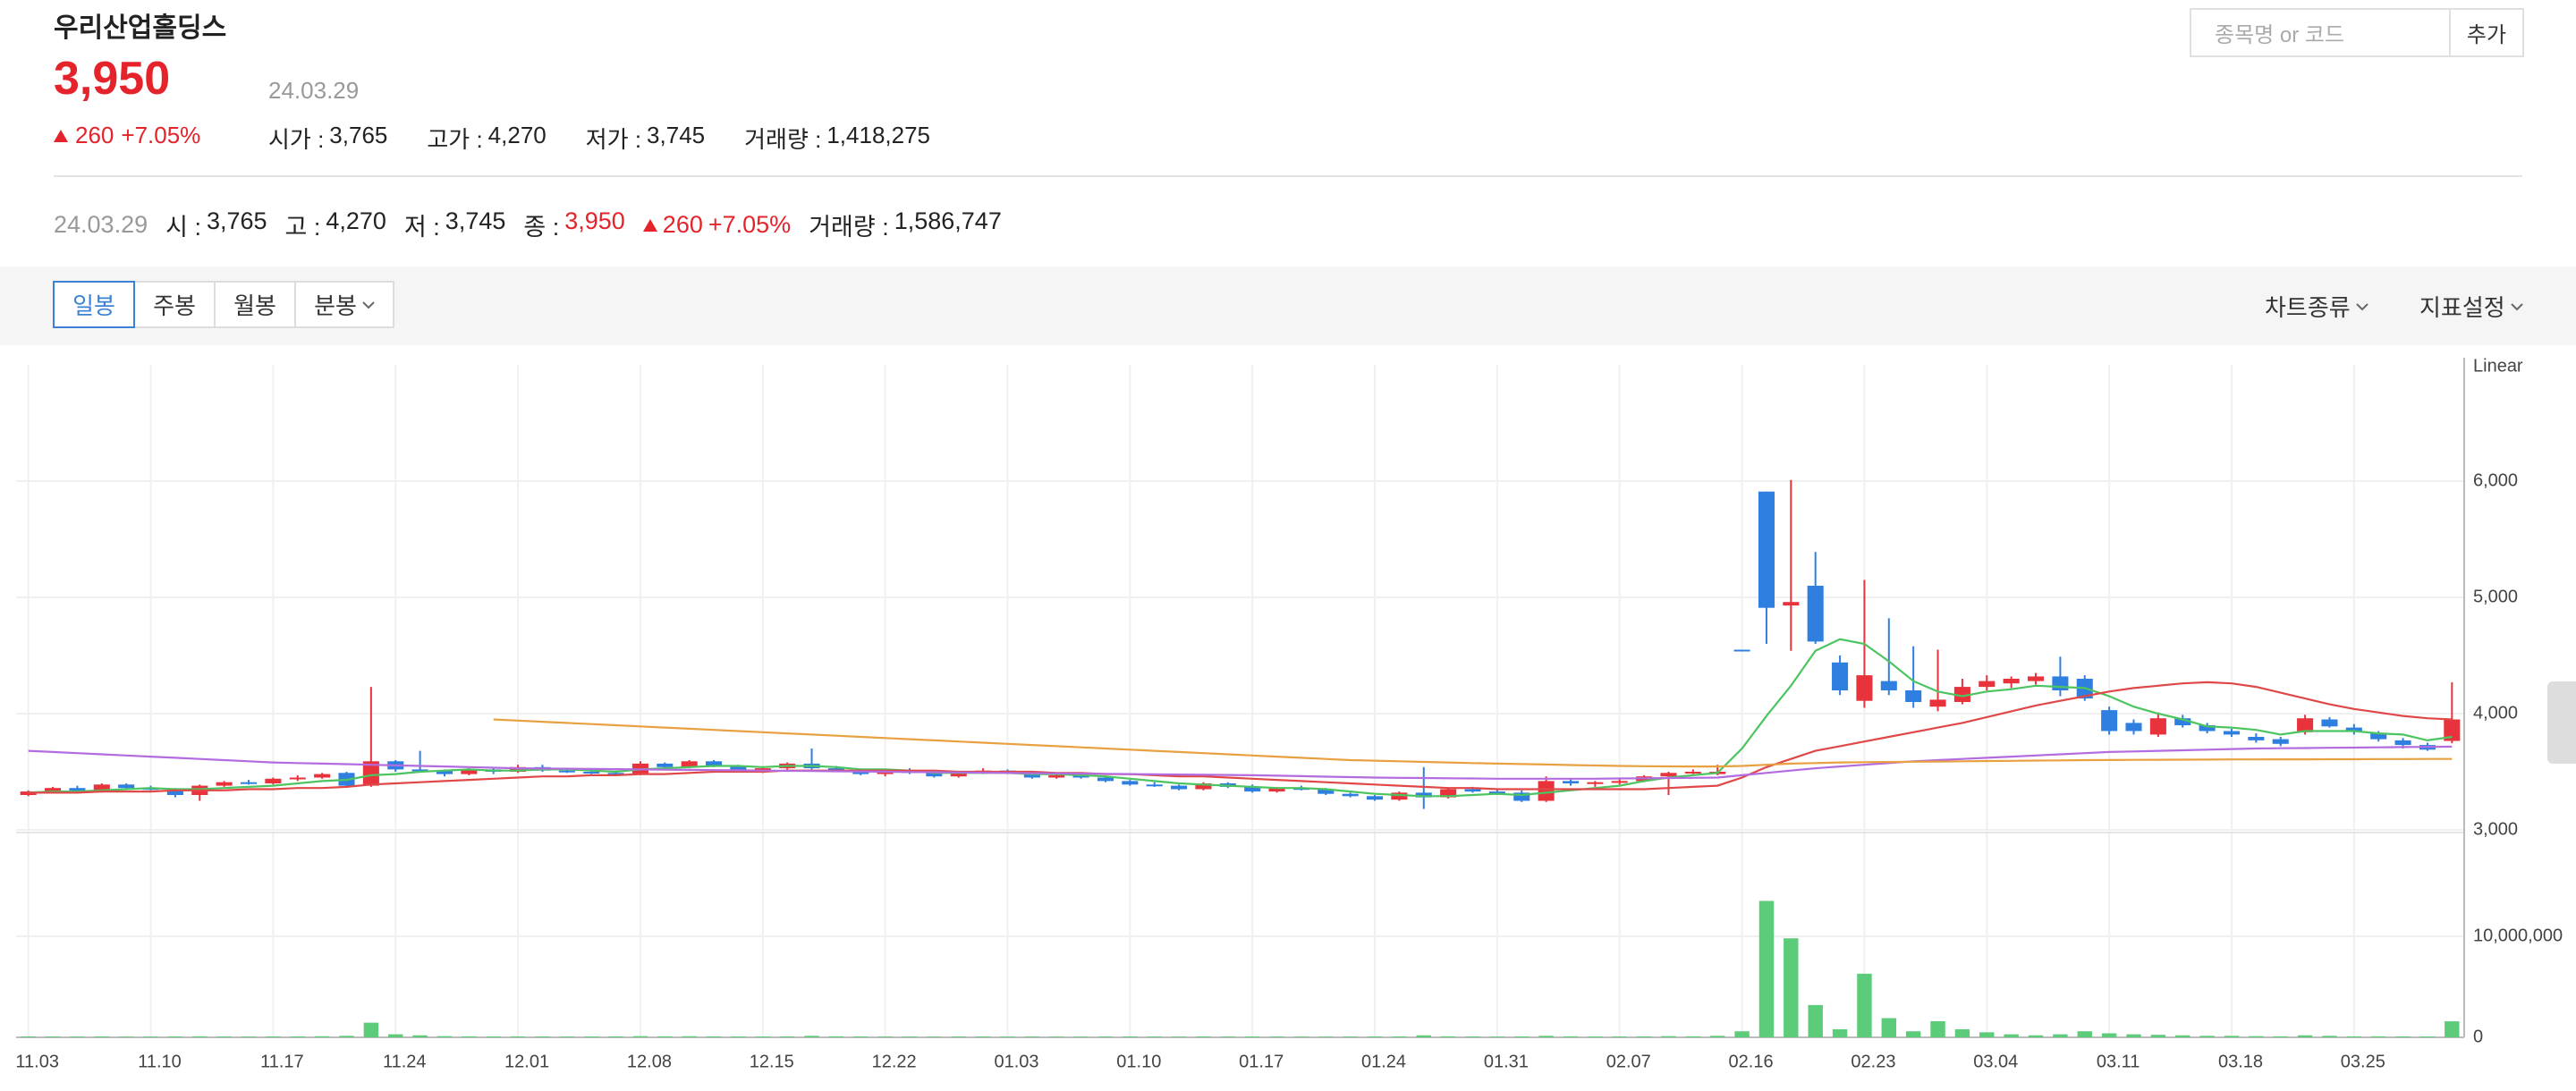 Image resolution: width=2576 pixels, height=1091 pixels. I want to click on stat: 고가 :4,270, so click(486, 138).